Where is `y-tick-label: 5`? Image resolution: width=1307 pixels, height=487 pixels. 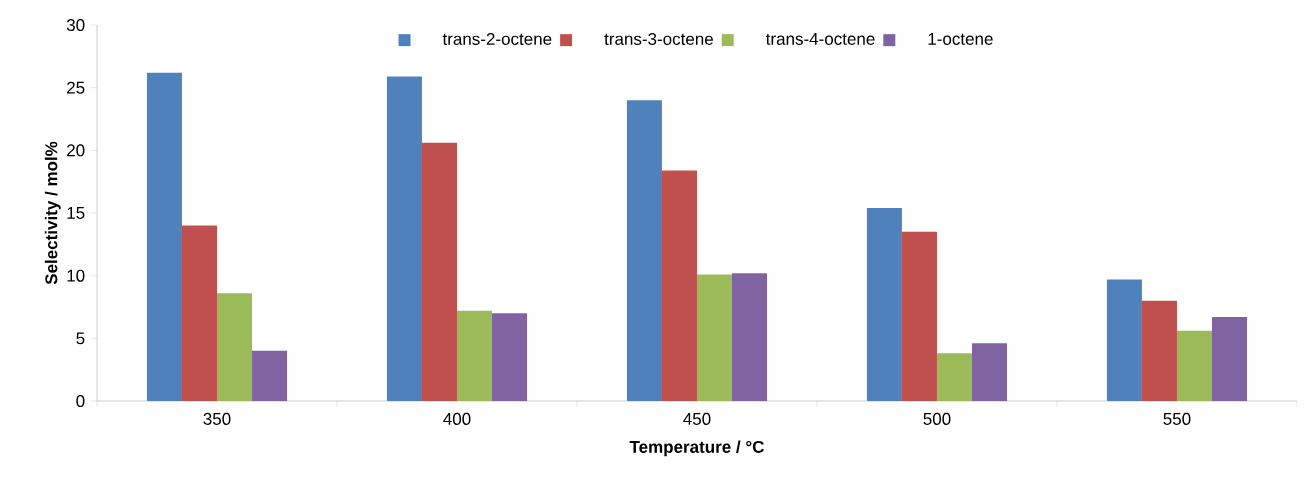 y-tick-label: 5 is located at coordinates (80, 338).